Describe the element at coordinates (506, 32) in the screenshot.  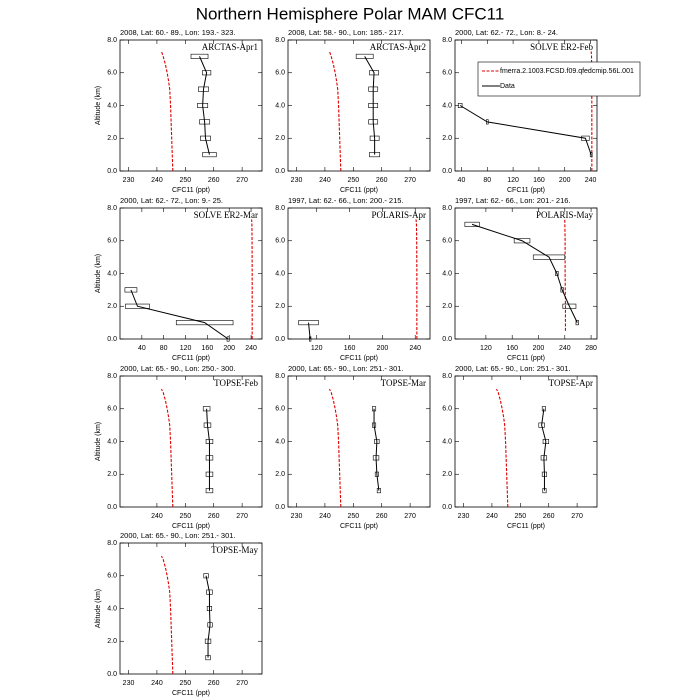
I see `panel-subtitle: 2000, Lat: 62.- 72., Lon: 8.- 24.` at that location.